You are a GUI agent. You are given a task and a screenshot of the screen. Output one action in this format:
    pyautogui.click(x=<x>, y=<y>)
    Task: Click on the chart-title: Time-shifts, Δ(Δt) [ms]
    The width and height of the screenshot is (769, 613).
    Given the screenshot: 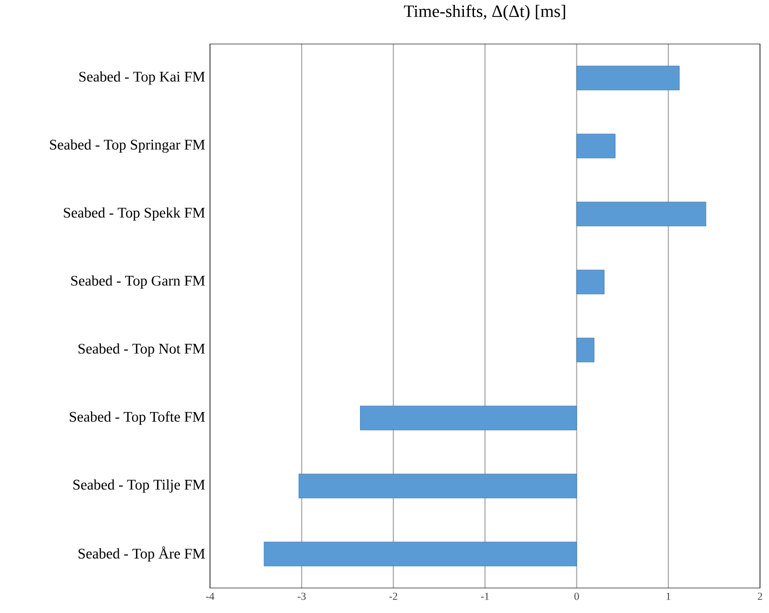 What is the action you would take?
    pyautogui.click(x=485, y=12)
    